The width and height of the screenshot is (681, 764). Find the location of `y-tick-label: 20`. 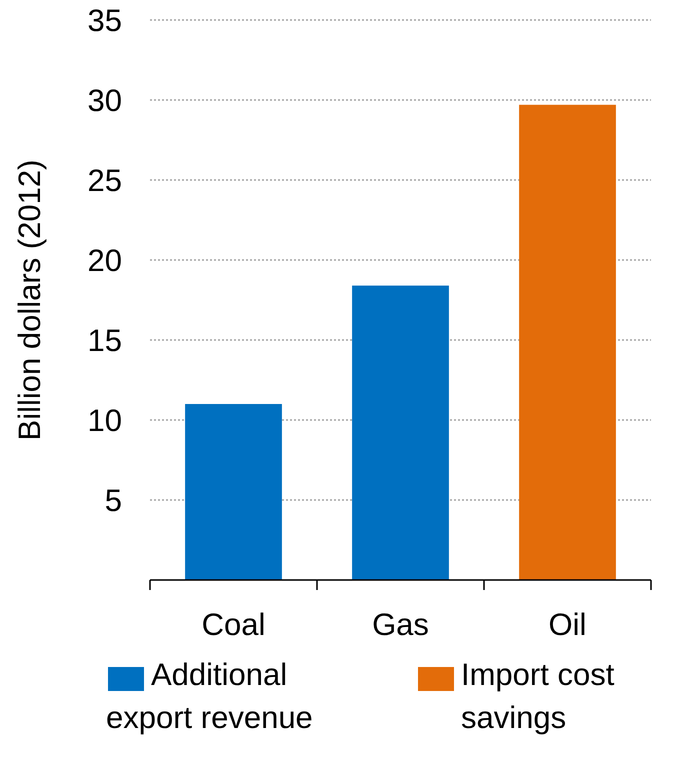

y-tick-label: 20 is located at coordinates (105, 260).